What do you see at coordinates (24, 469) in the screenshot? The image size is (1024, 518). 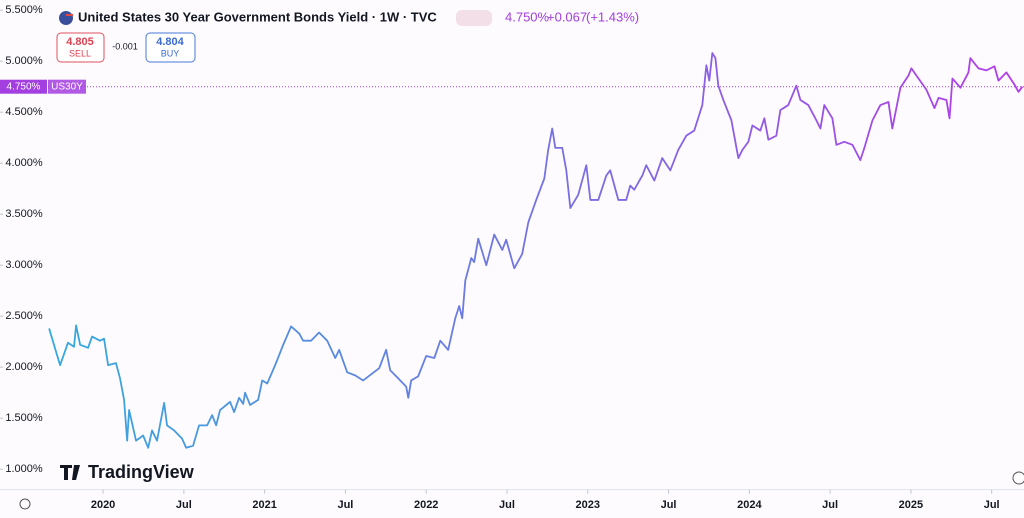 I see `y-tick-label: 1.000%` at bounding box center [24, 469].